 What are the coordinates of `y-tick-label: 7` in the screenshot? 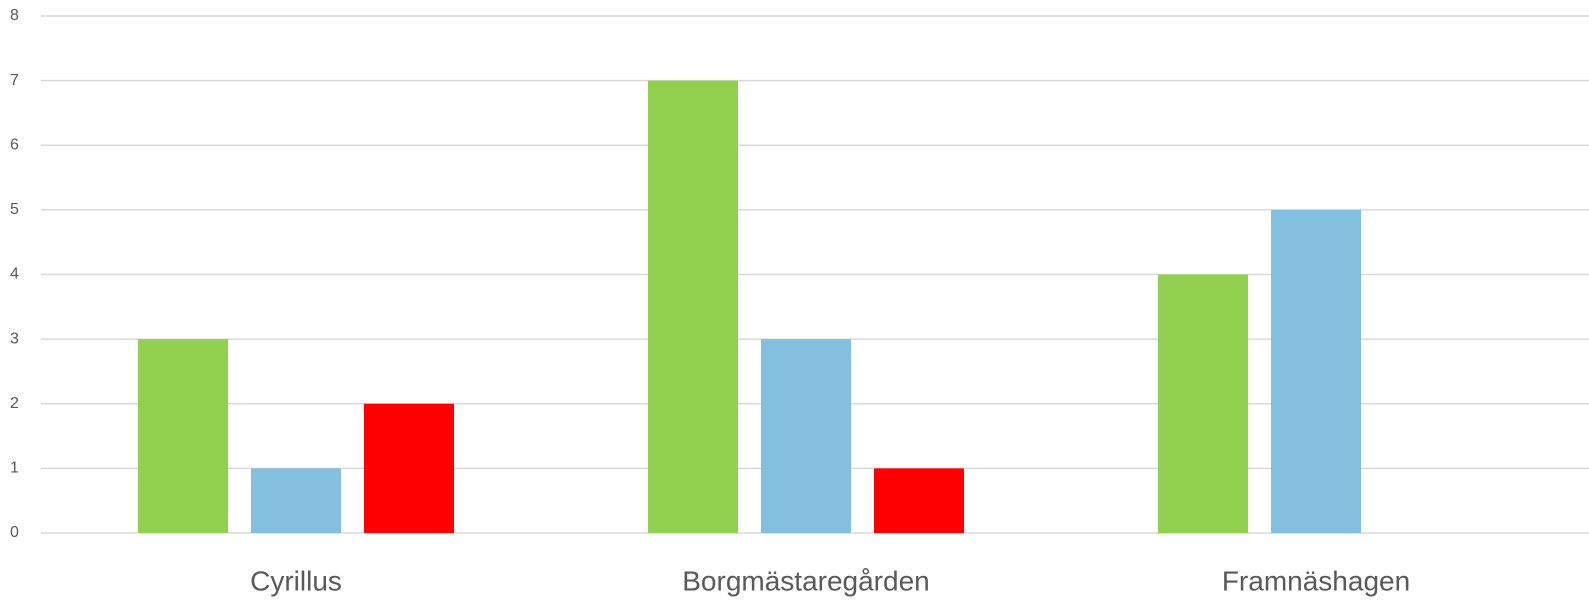 It's located at (14, 80).